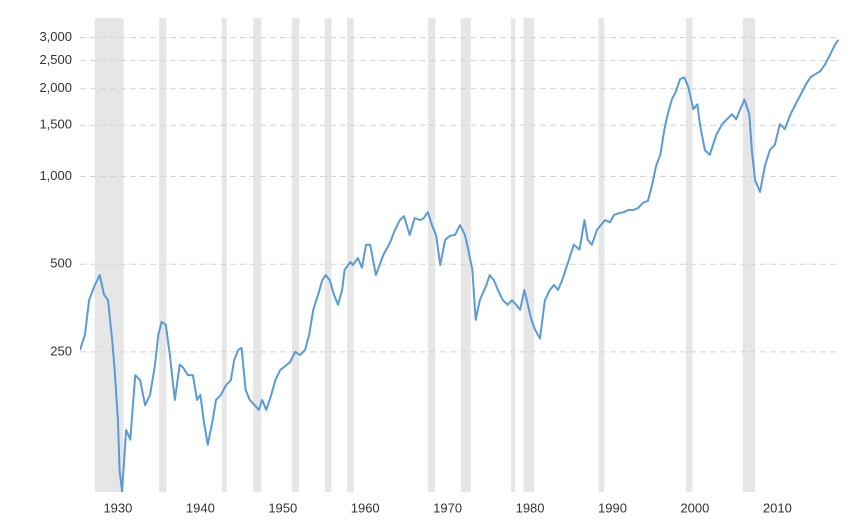 This screenshot has height=522, width=855. What do you see at coordinates (530, 507) in the screenshot?
I see `x-tick-label: 1980` at bounding box center [530, 507].